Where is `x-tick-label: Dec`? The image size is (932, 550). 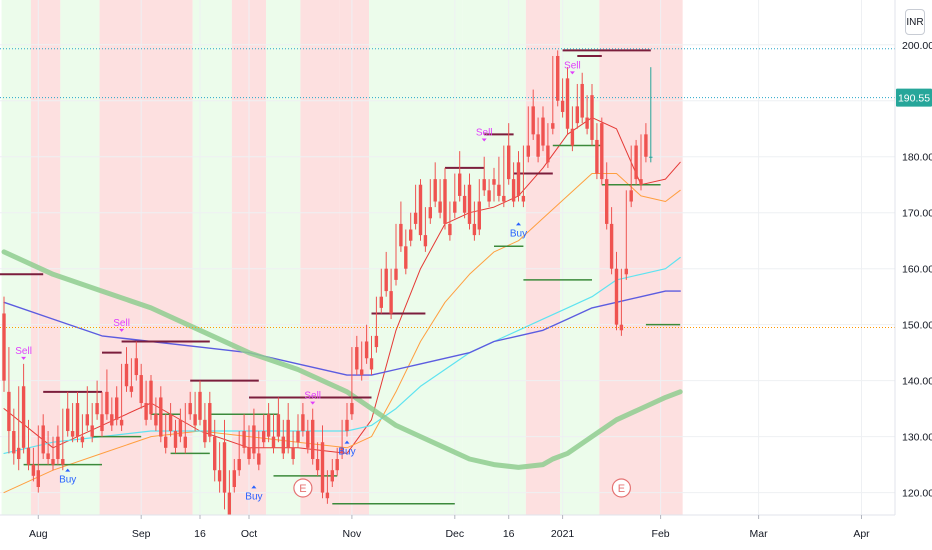
x-tick-label: Dec is located at coordinates (454, 534).